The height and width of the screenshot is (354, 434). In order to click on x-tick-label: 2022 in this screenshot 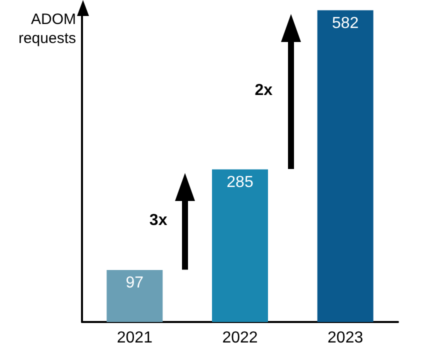, I will do `click(240, 338)`.